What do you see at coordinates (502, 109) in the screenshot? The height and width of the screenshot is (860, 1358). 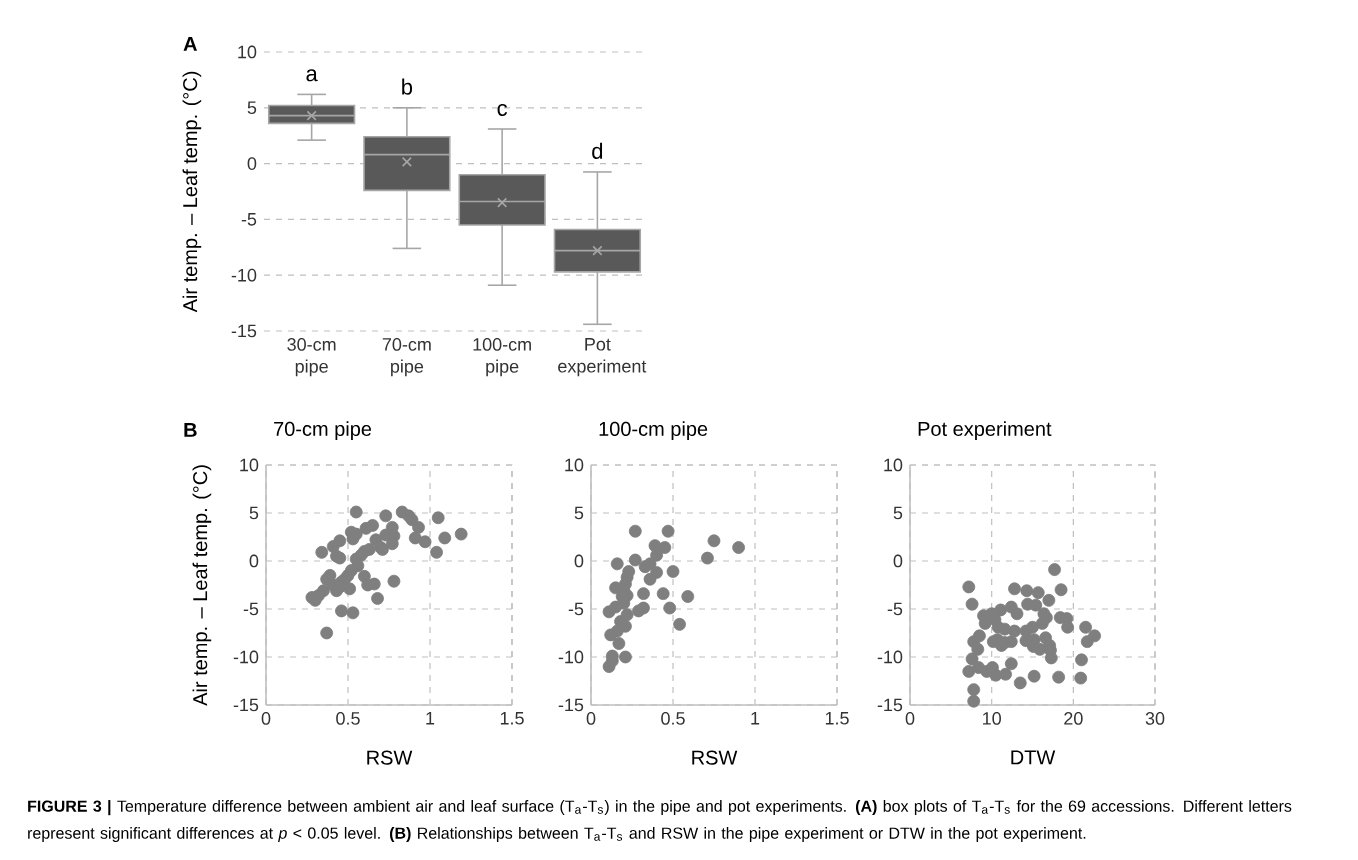 I see `annotation: c` at bounding box center [502, 109].